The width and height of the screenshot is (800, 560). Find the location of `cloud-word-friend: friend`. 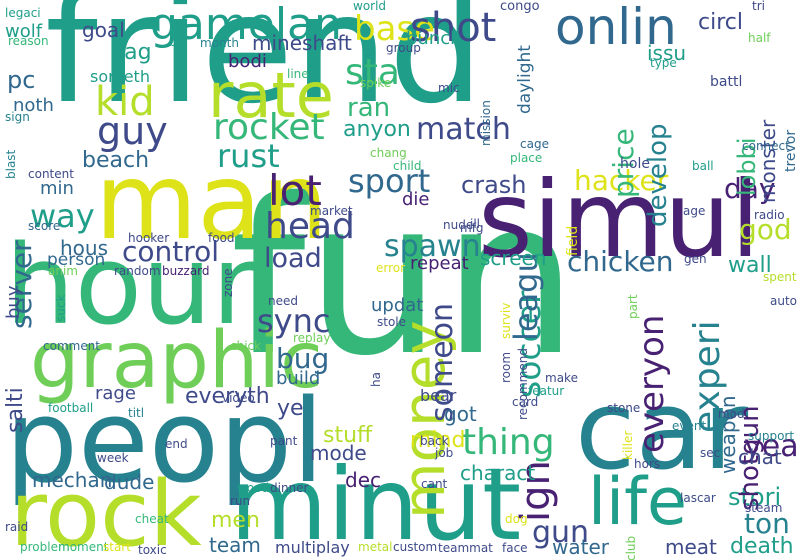

cloud-word-friend: friend is located at coordinates (264, 68).